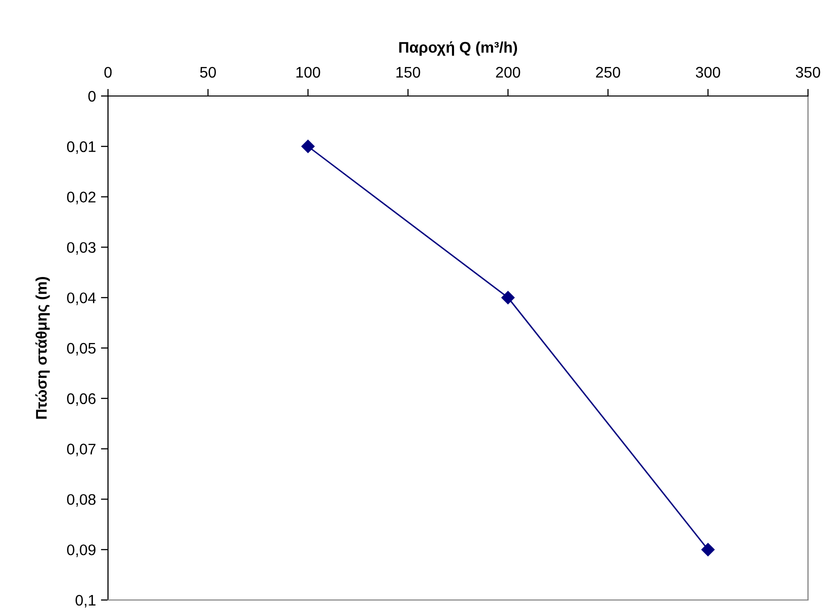  I want to click on x-axis-title: Παροχή Q (m³/h), so click(458, 48).